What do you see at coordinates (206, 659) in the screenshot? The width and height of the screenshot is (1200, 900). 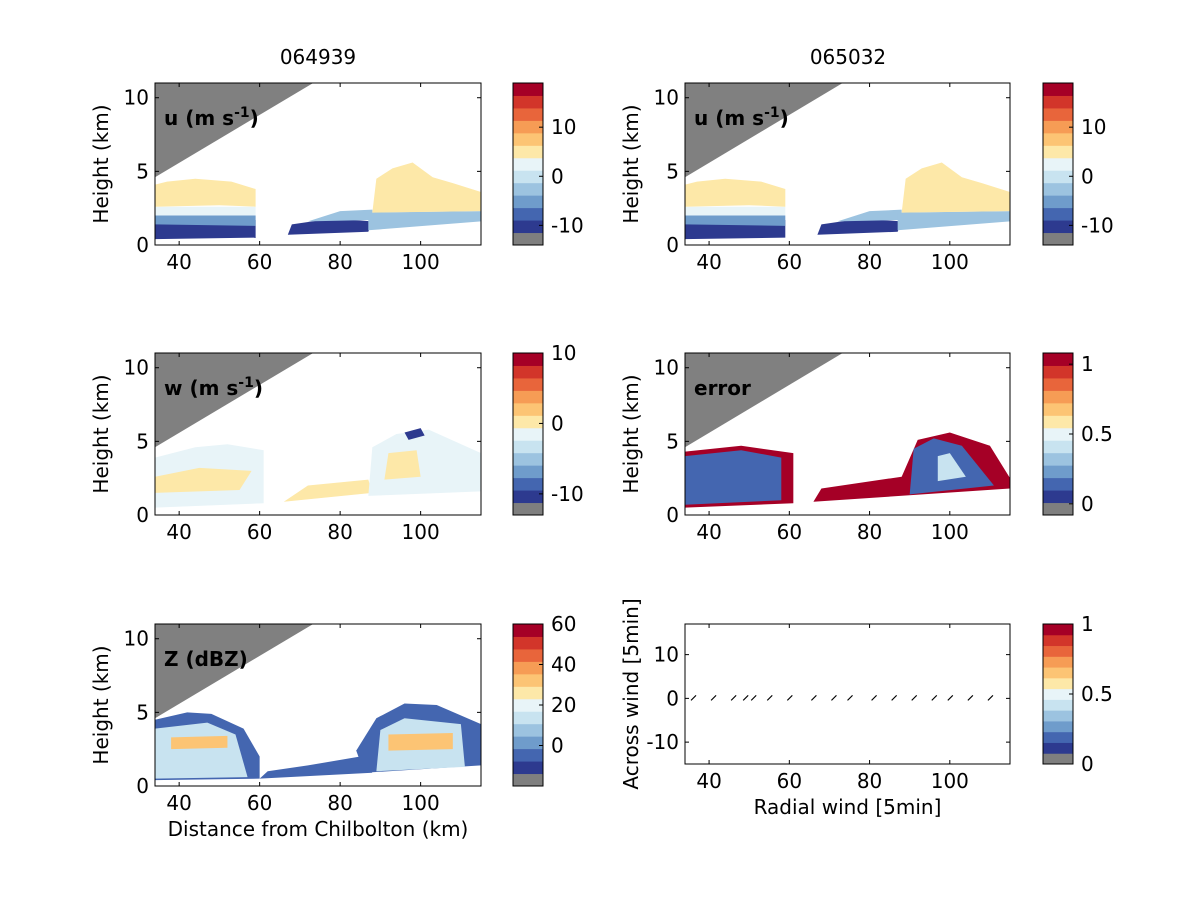 I see `panel-label: Z (dBZ)` at bounding box center [206, 659].